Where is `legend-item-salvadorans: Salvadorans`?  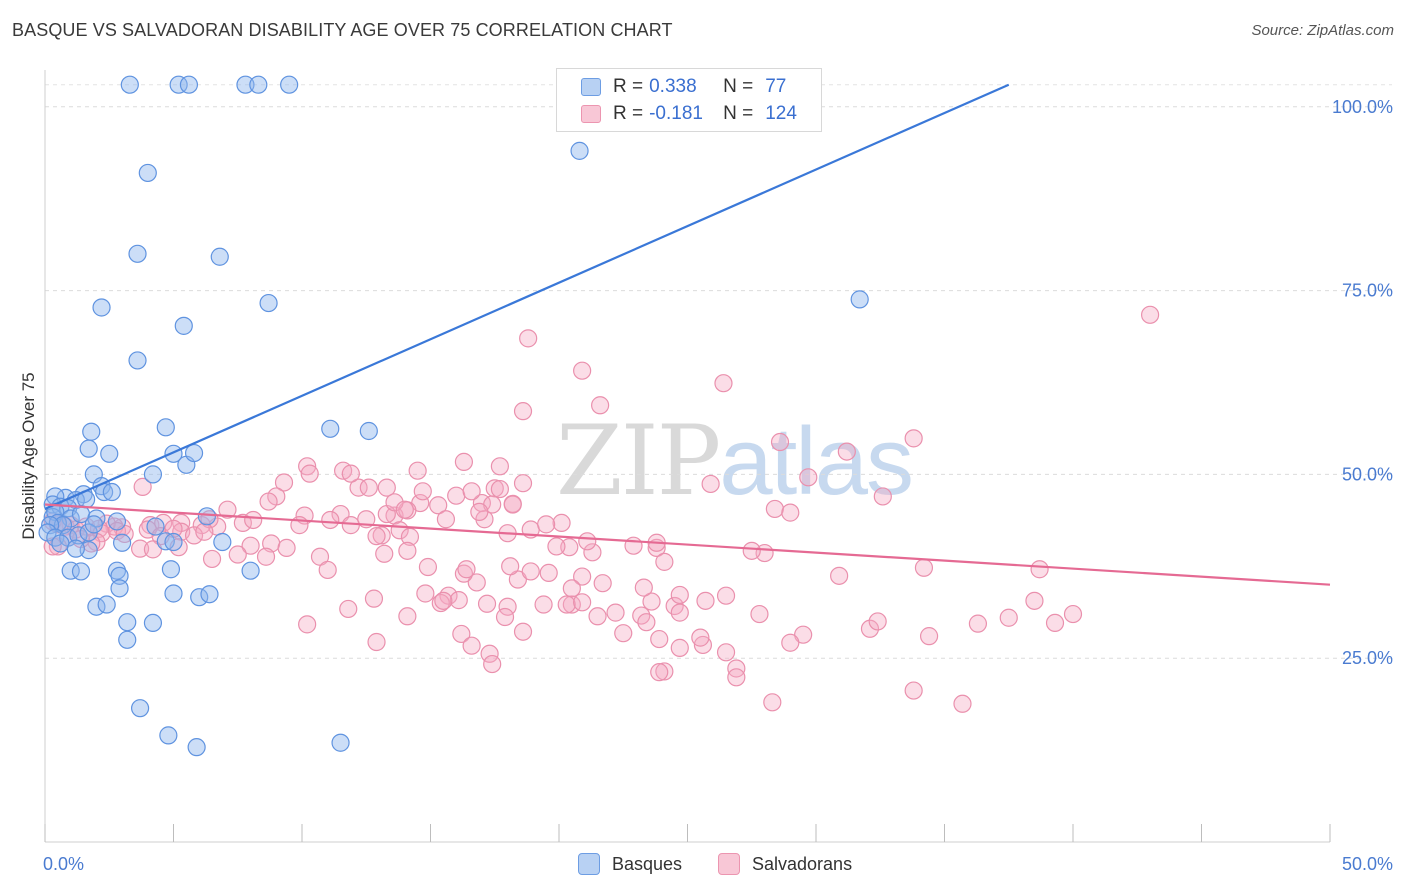 legend-item-salvadorans: Salvadorans is located at coordinates (785, 864).